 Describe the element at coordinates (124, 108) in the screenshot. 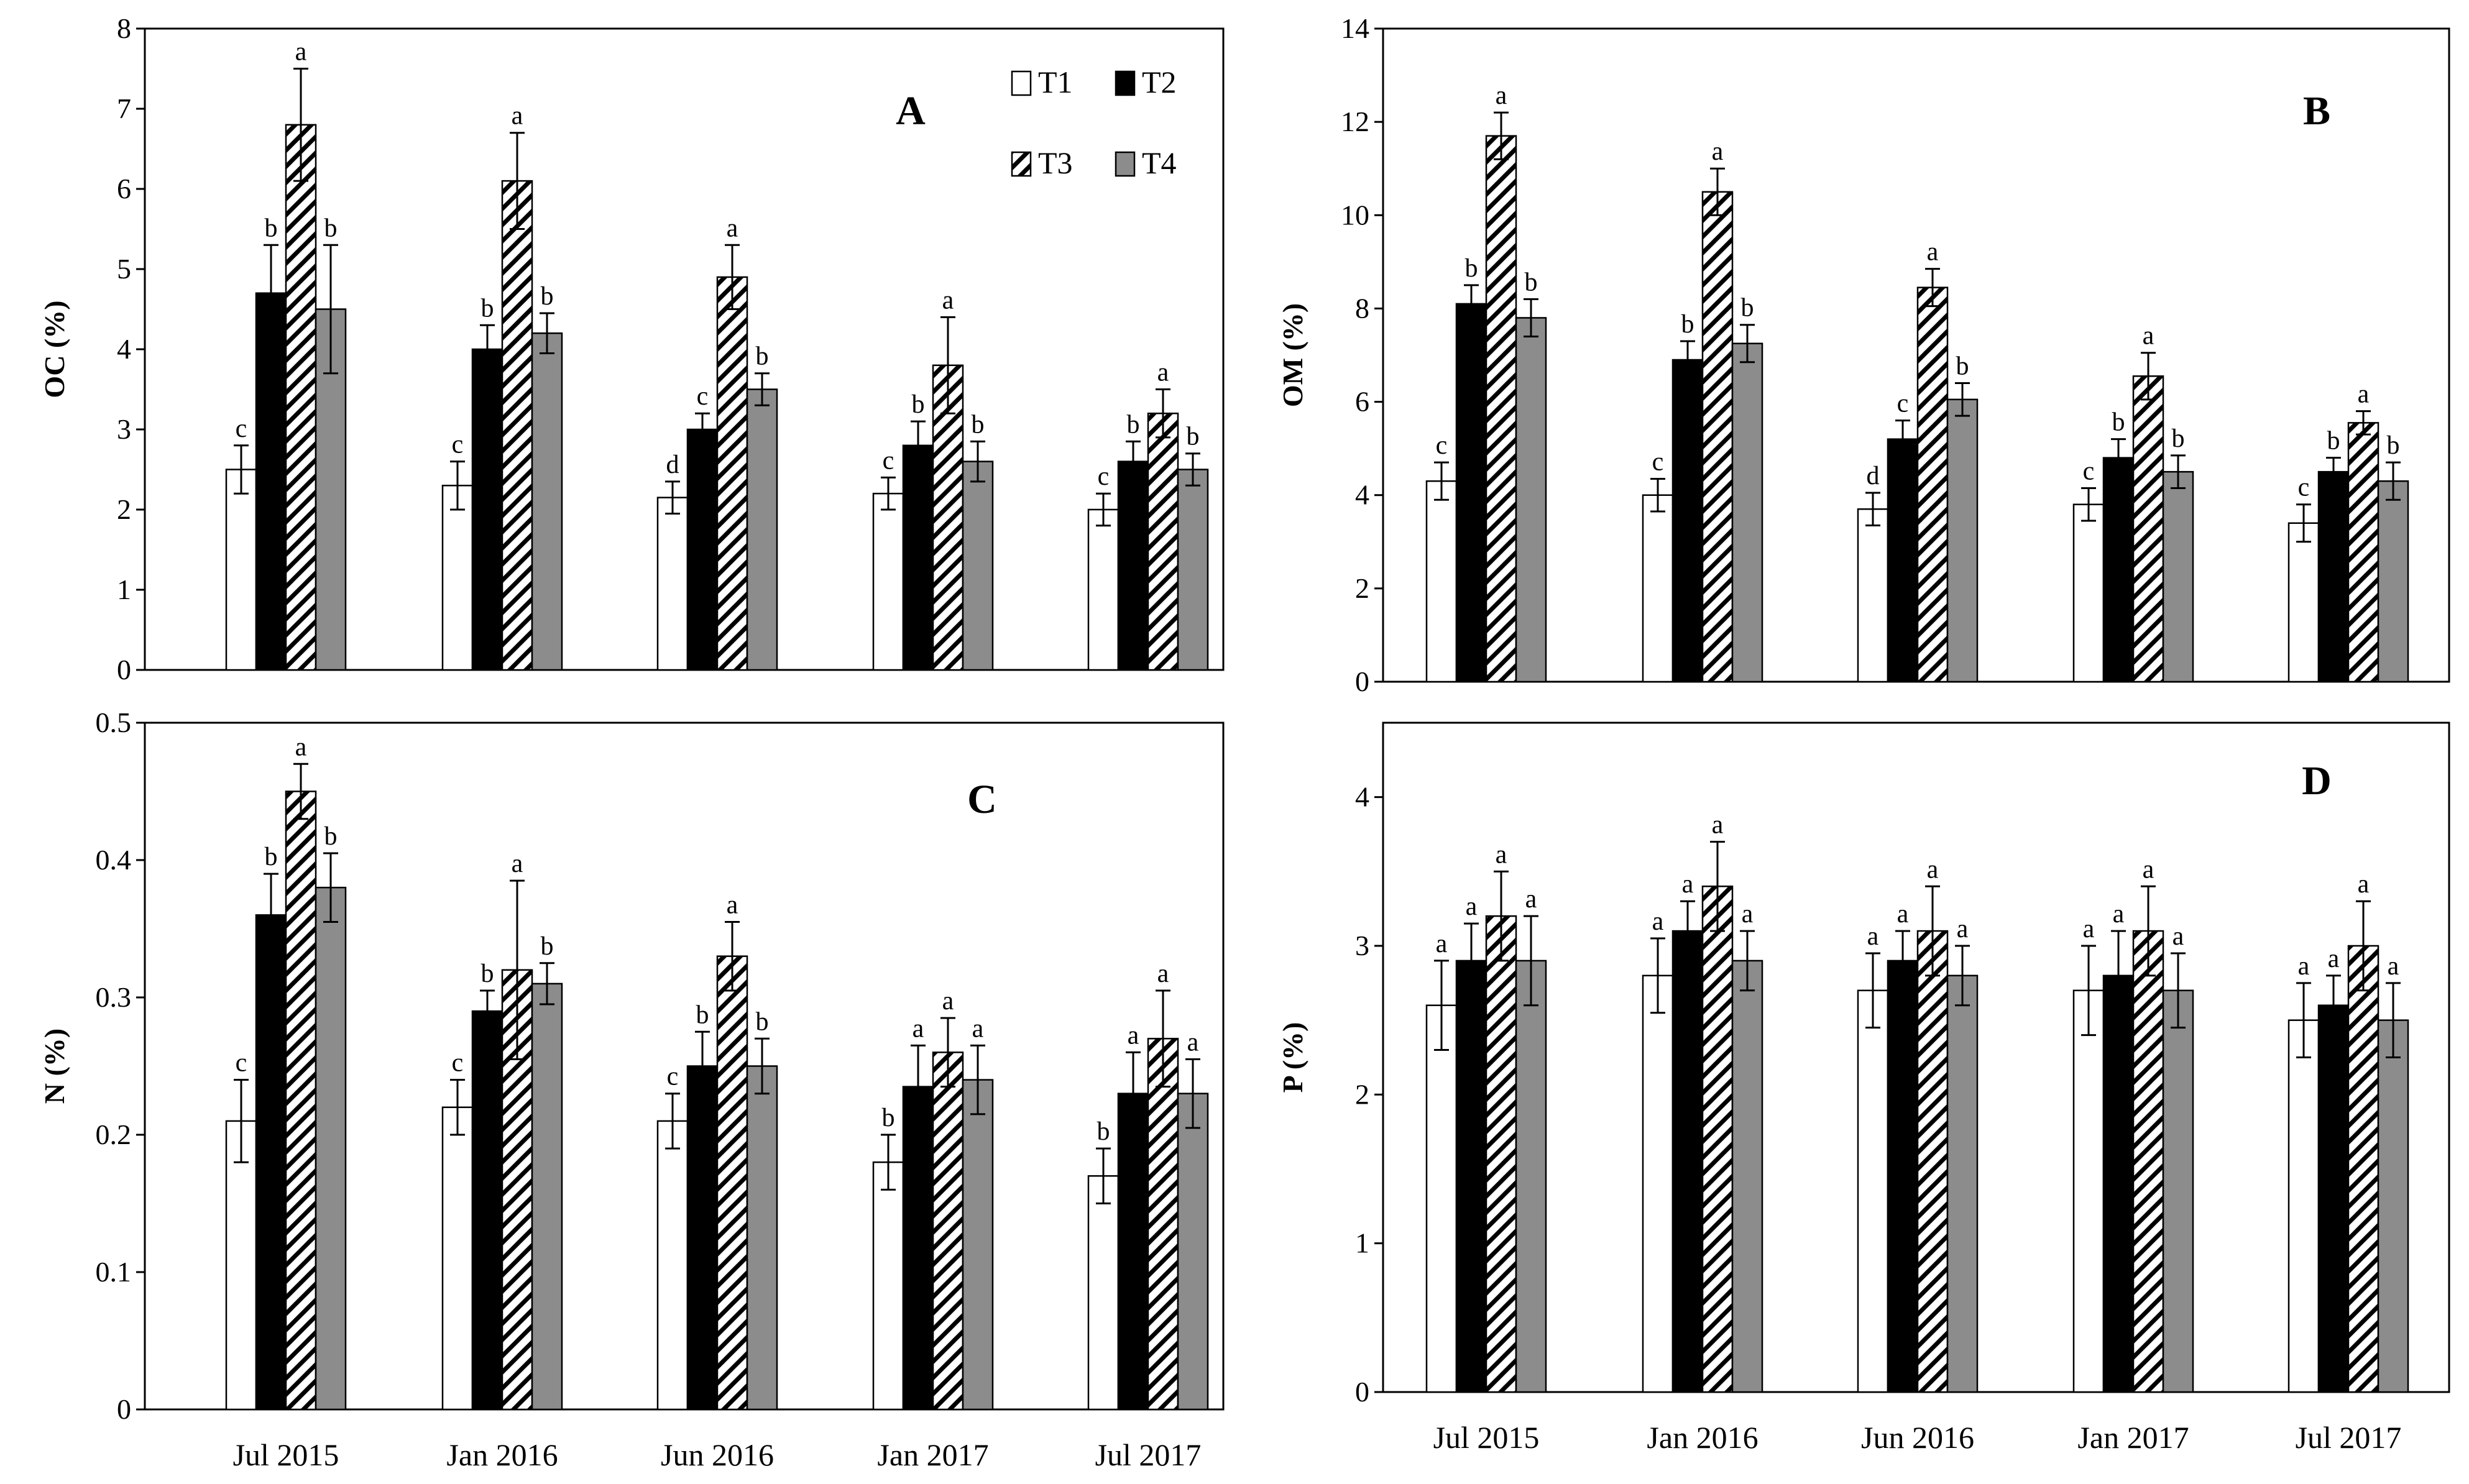

I see `y-tick-label: 7` at that location.